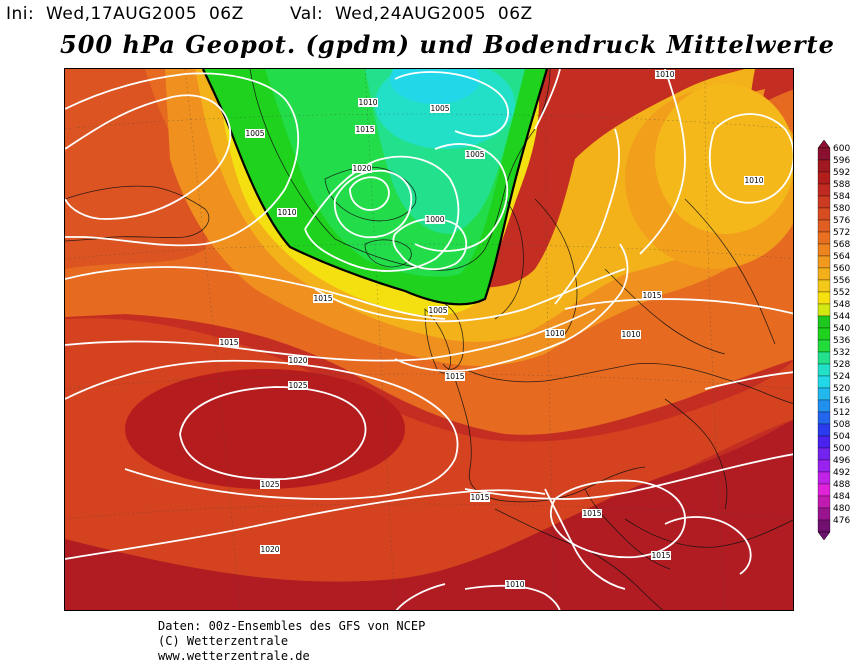 The height and width of the screenshot is (664, 854). What do you see at coordinates (841, 461) in the screenshot?
I see `colorbar-label: 496` at bounding box center [841, 461].